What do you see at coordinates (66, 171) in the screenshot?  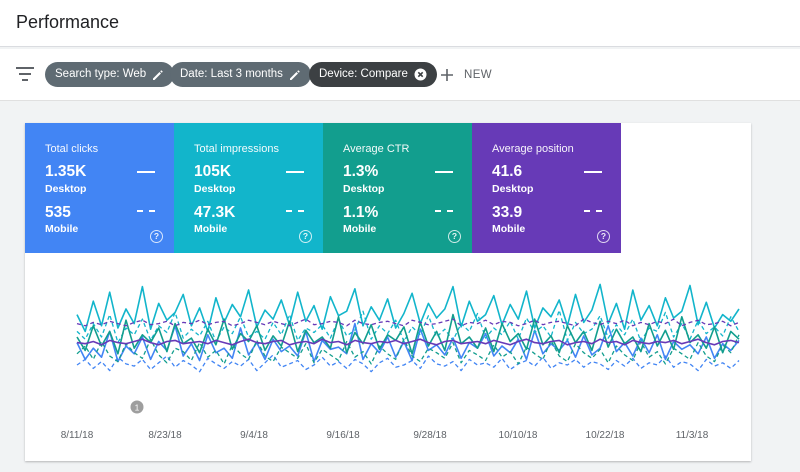 I see `desktop-value: 1.35K` at bounding box center [66, 171].